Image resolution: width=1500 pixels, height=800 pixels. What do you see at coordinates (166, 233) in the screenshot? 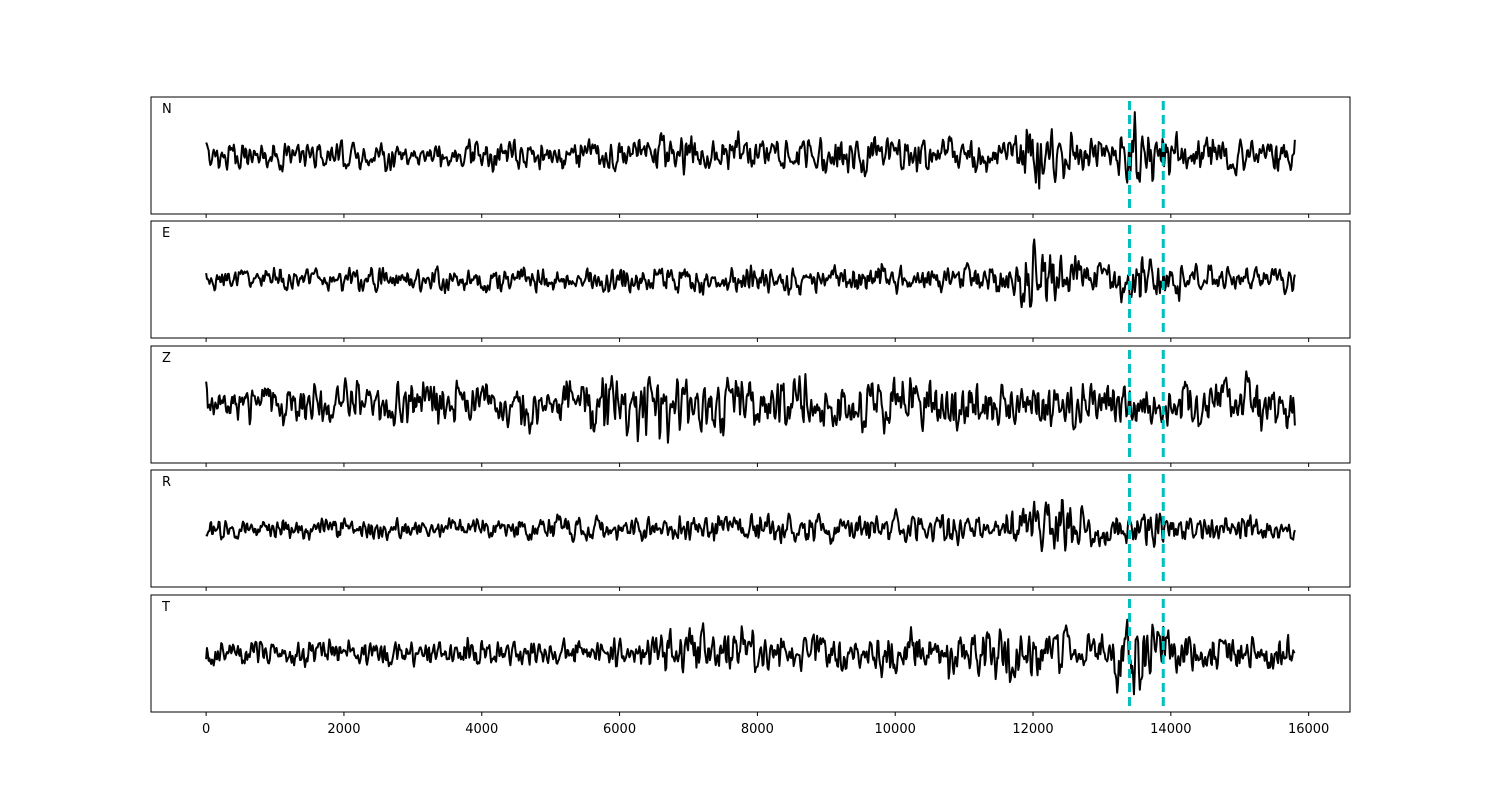
I see `panel-label-e: E` at bounding box center [166, 233].